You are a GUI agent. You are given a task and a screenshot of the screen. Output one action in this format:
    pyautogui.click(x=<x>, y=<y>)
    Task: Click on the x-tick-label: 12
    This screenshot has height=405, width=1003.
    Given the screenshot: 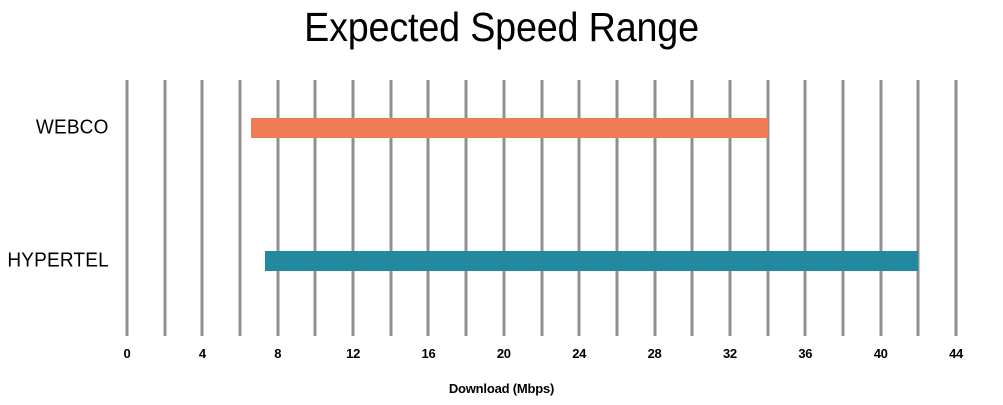 What is the action you would take?
    pyautogui.click(x=353, y=353)
    